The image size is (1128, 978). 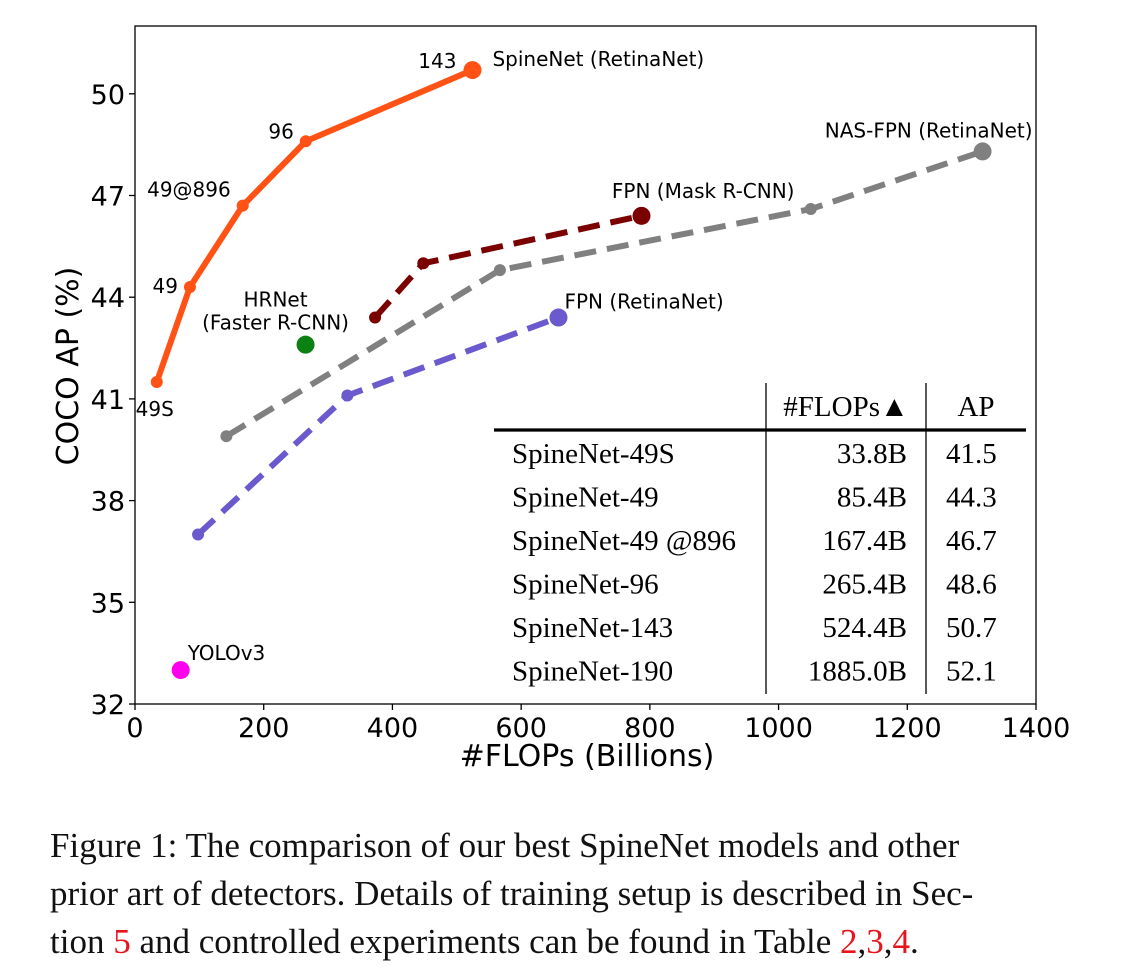 I want to click on table-cell-flops: 1885.0B, so click(x=857, y=672).